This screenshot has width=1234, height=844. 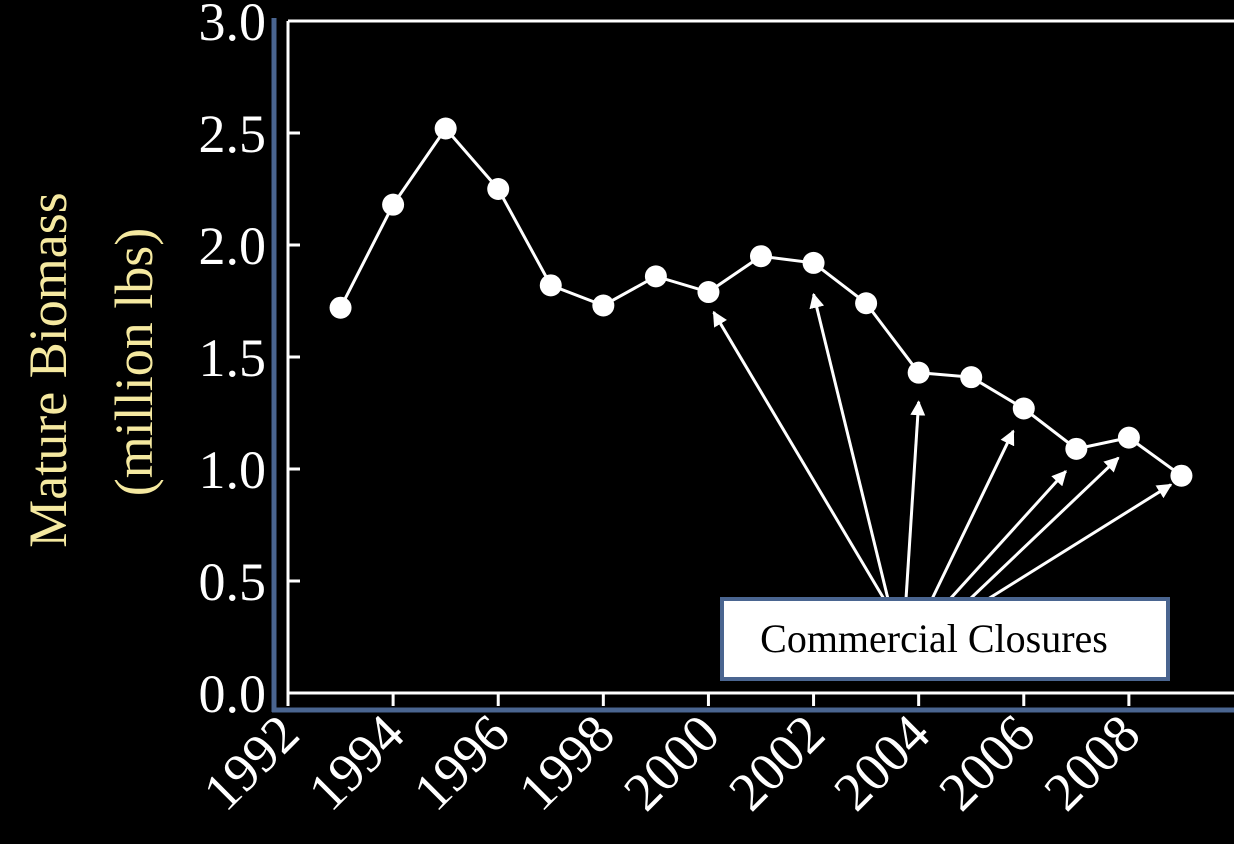 What do you see at coordinates (776, 762) in the screenshot?
I see `x-tick-label: 2002` at bounding box center [776, 762].